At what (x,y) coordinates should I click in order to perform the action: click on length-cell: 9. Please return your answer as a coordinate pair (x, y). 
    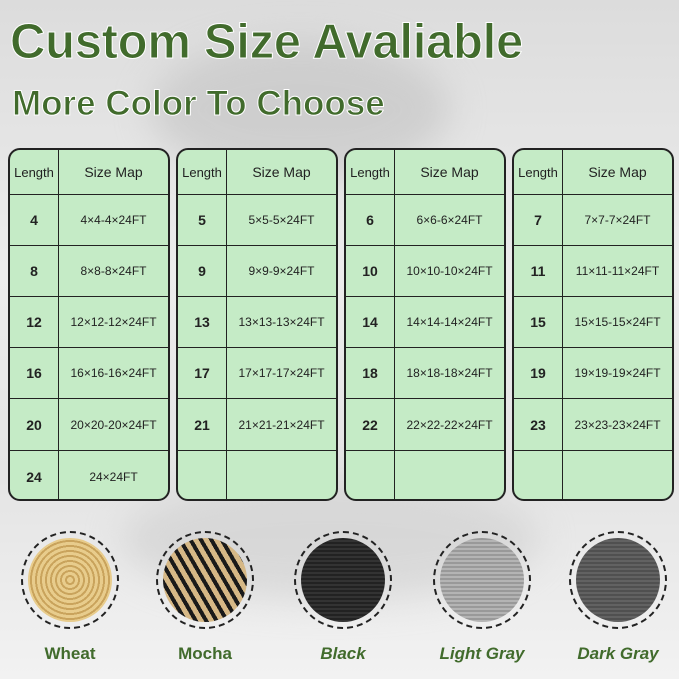
    Looking at the image, I should click on (202, 271).